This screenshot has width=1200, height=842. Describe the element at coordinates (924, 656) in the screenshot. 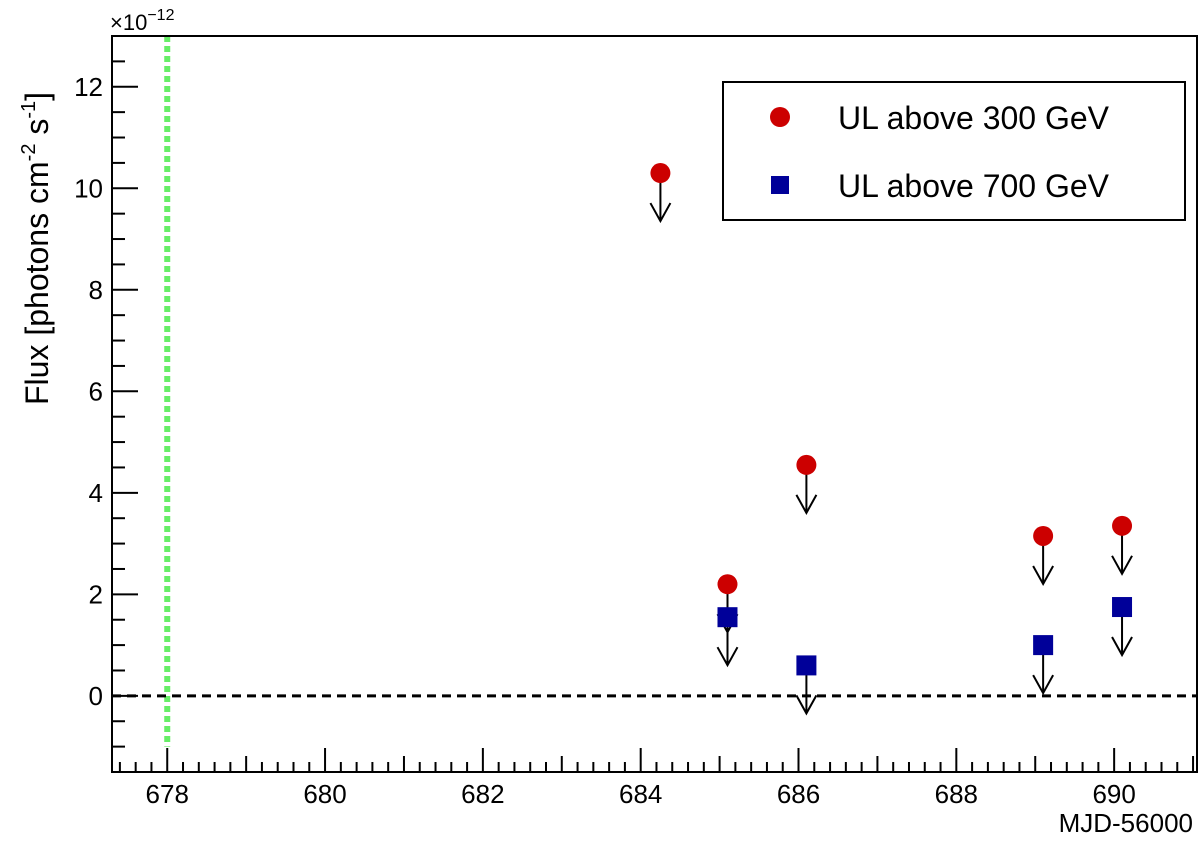

I see `ul-700gev-series` at that location.